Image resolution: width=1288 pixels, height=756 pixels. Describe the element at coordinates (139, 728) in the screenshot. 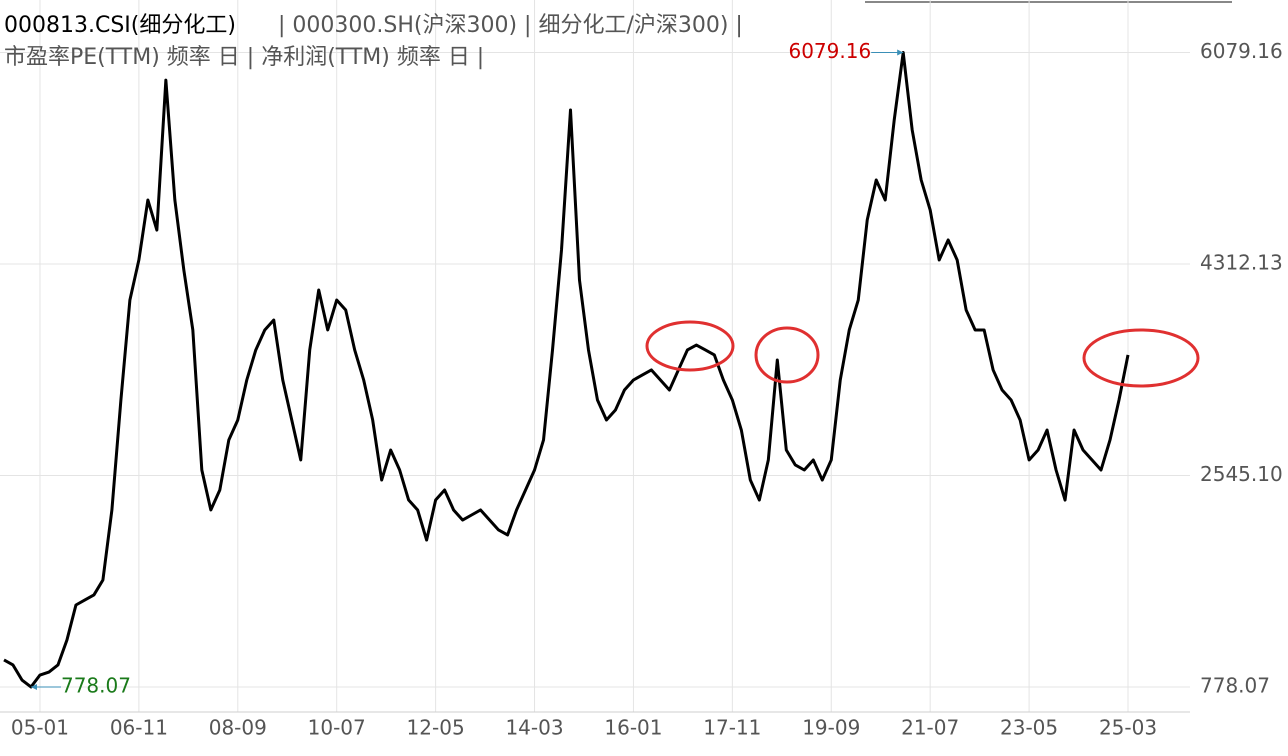

I see `x-tick-label: 06-11` at that location.